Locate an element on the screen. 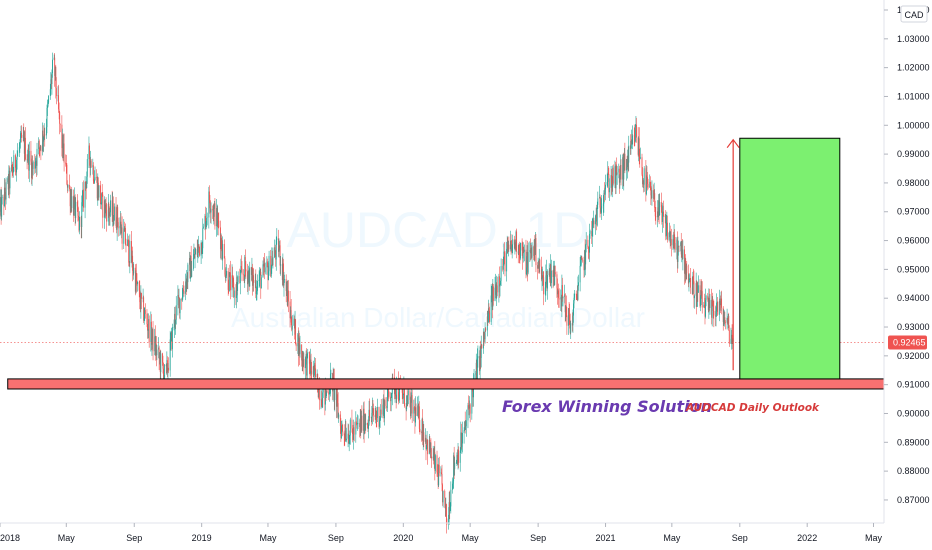  time-tick-label: 2018 is located at coordinates (10, 538).